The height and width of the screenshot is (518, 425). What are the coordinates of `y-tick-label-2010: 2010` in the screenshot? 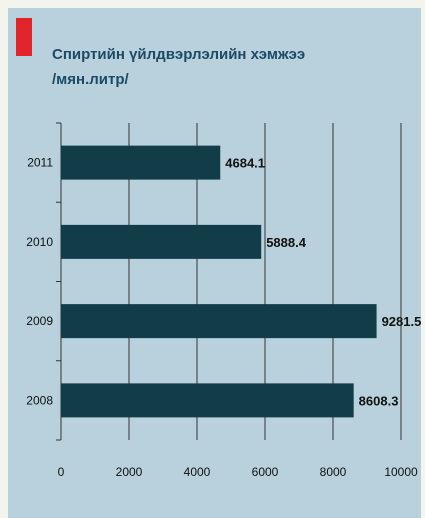 It's located at (39, 242).